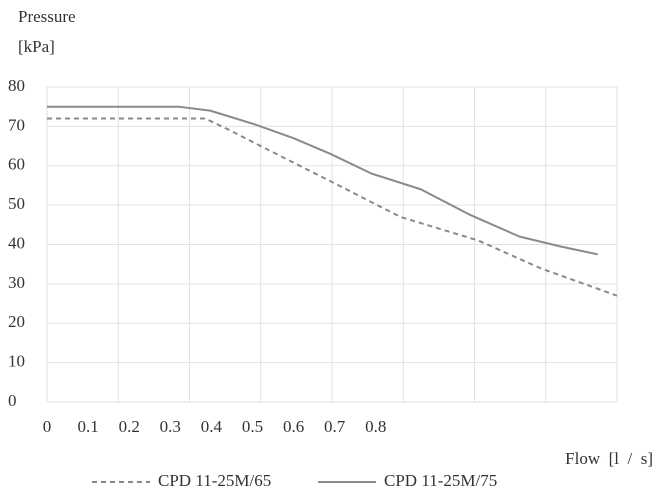 This screenshot has height=496, width=656. Describe the element at coordinates (375, 426) in the screenshot. I see `x-tick-label: 0.8` at that location.